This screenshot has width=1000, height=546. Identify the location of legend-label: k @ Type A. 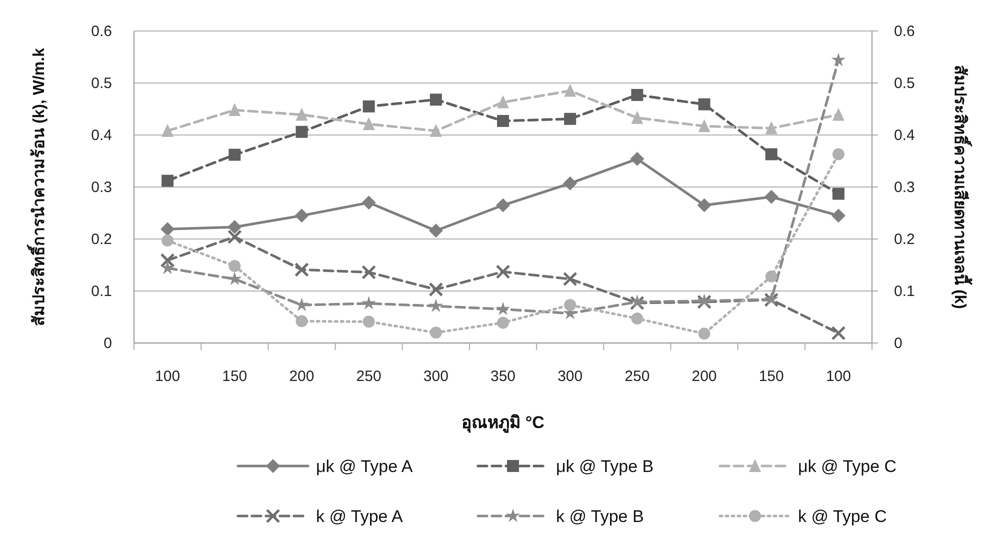
(360, 516).